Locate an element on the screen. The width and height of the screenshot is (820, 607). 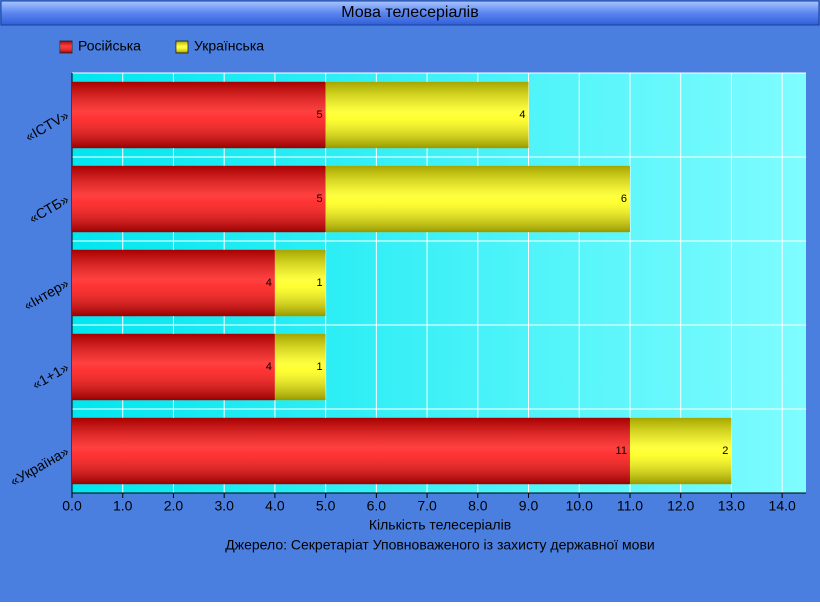
data-label: 6 is located at coordinates (624, 199).